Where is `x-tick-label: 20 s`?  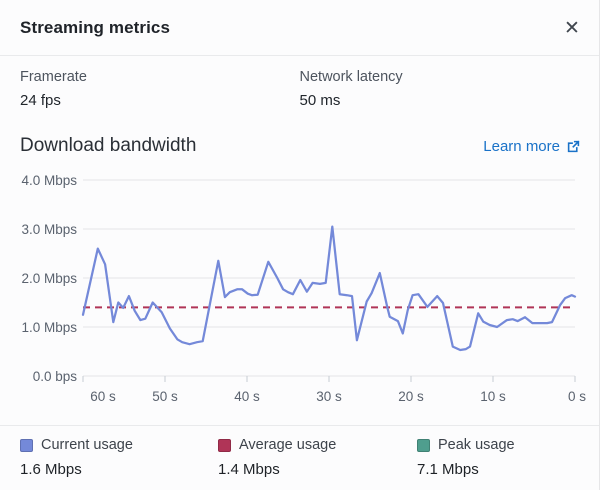 x-tick-label: 20 s is located at coordinates (411, 396).